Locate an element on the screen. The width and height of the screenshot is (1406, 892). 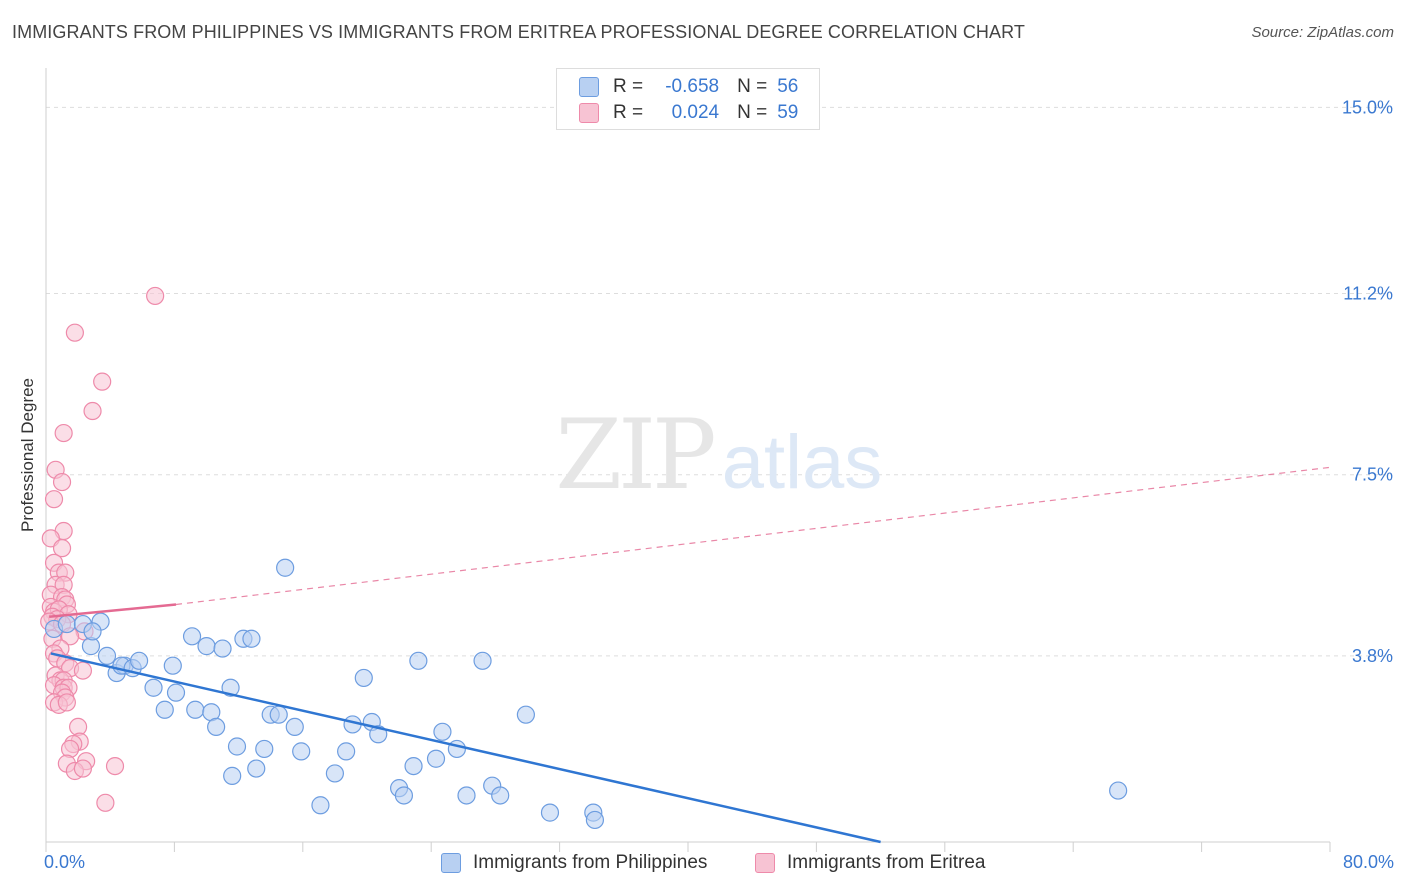
series-legend-philippines: Immigrants from Philippines is located at coordinates (574, 863).